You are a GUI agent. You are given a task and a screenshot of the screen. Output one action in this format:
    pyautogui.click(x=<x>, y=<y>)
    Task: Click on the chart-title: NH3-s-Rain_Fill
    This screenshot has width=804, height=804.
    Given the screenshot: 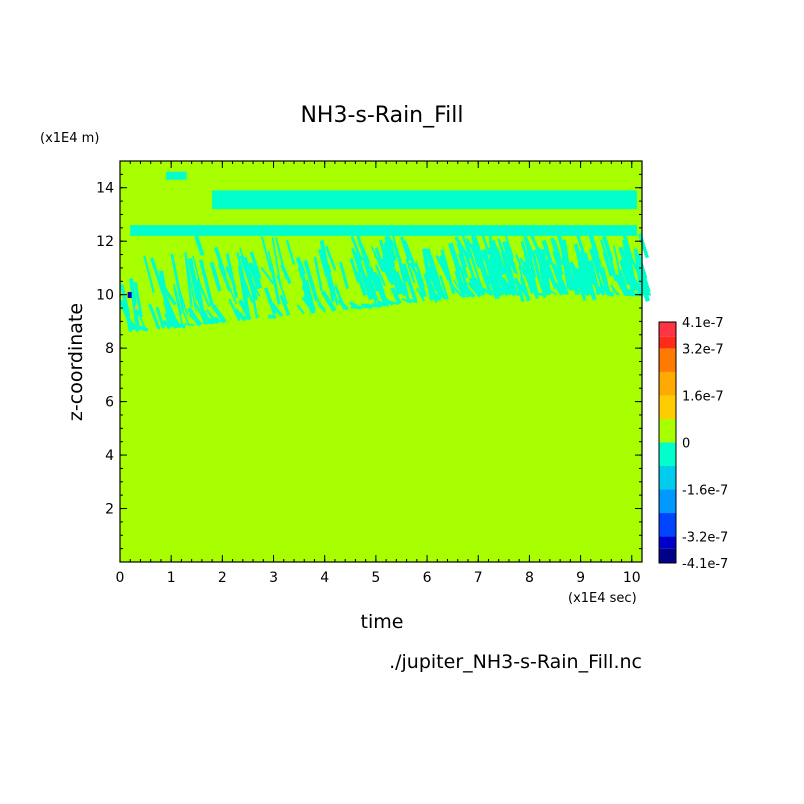 What is the action you would take?
    pyautogui.click(x=381, y=115)
    